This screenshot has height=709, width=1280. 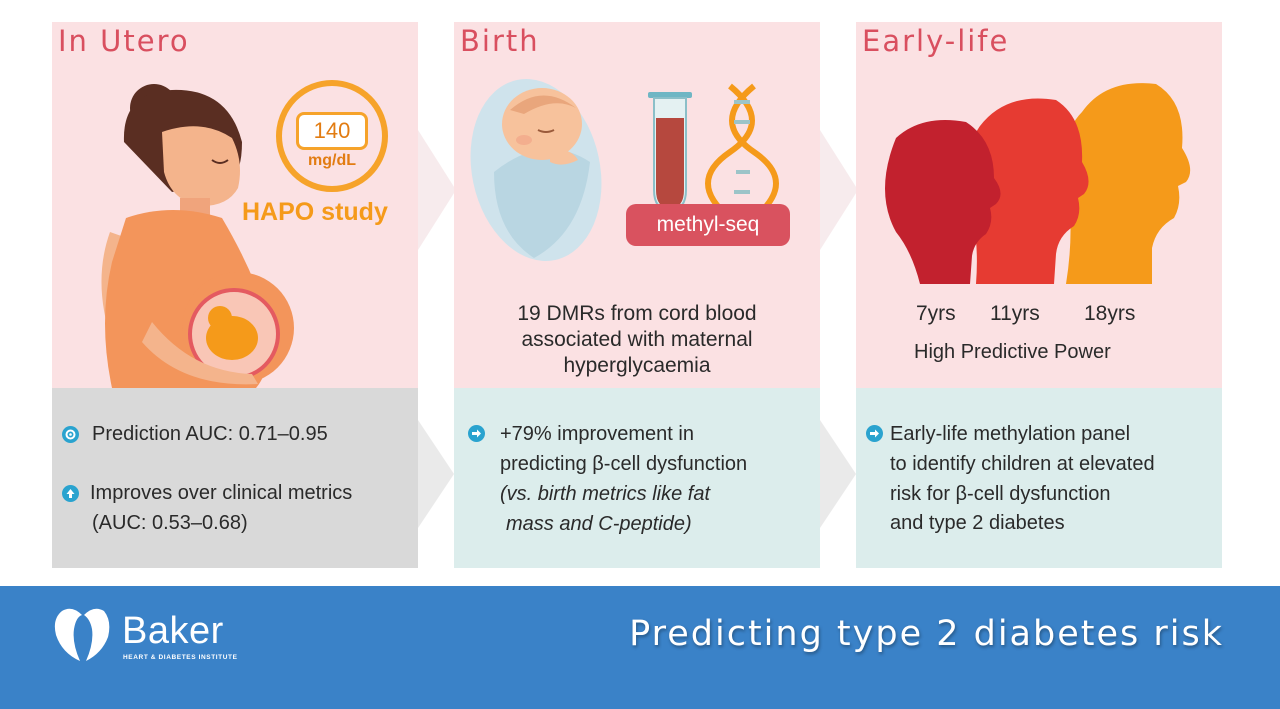 I want to click on panel-early-life-bottom, so click(x=1039, y=478).